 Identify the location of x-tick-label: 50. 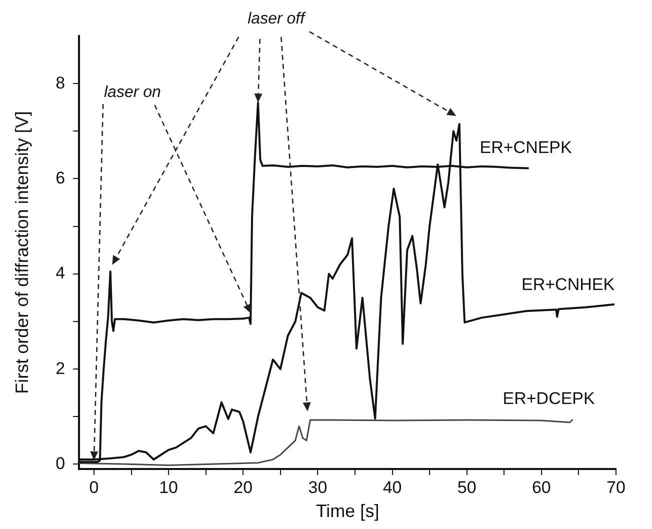
(466, 487).